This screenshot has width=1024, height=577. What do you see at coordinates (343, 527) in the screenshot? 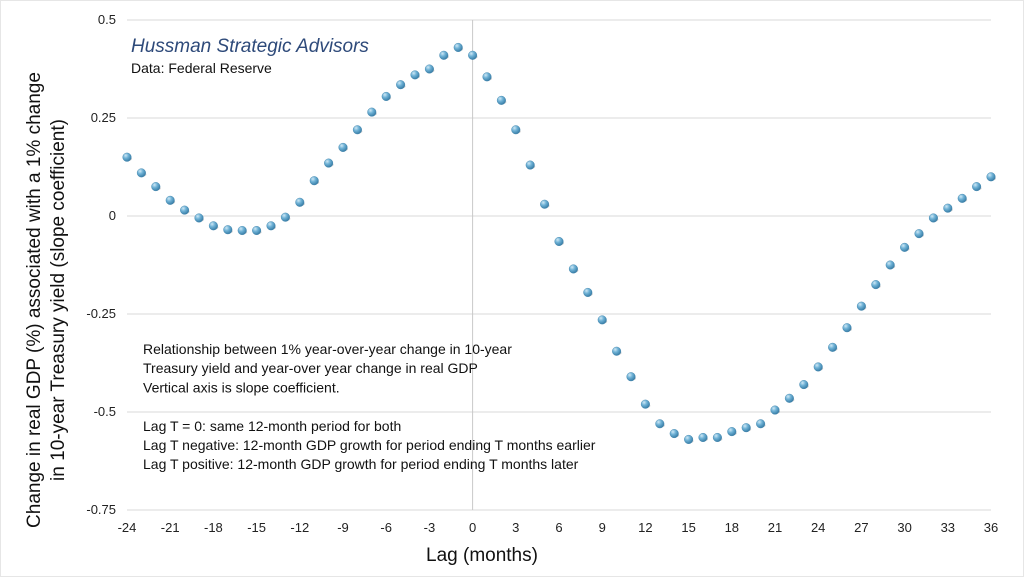
I see `x-tick-label: -9` at bounding box center [343, 527].